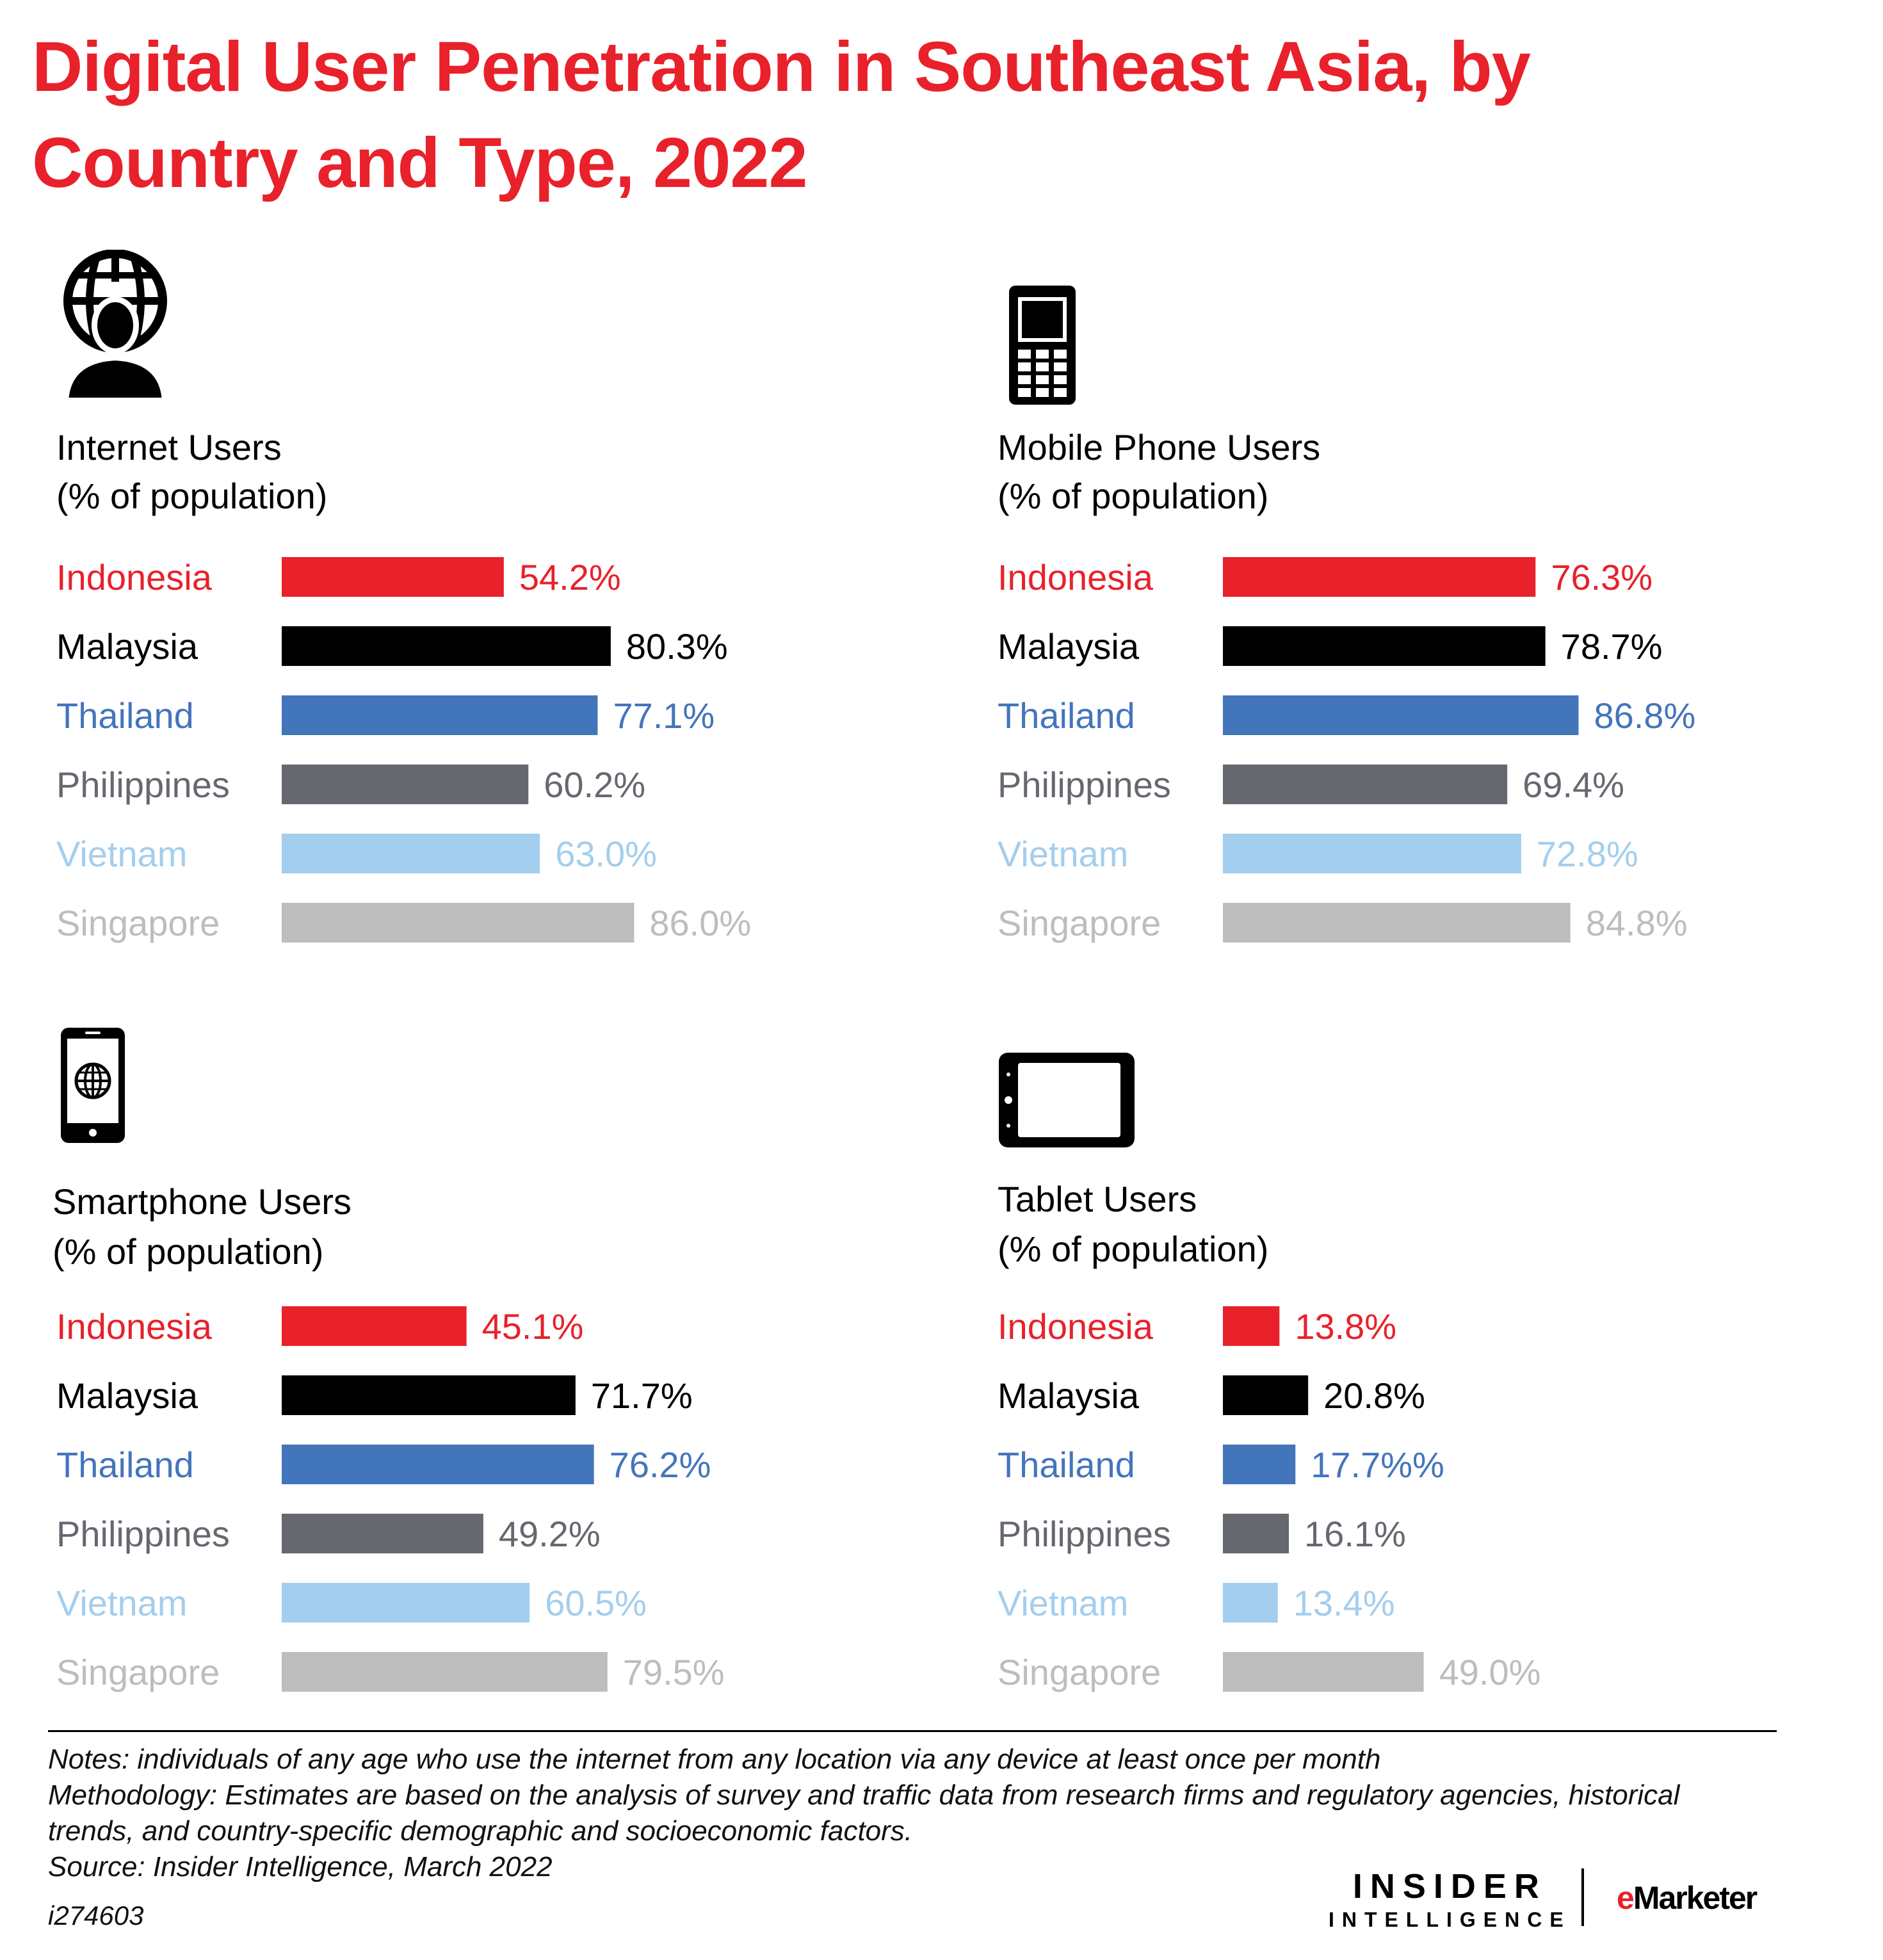  I want to click on value-label: 13.8%, so click(1345, 1326).